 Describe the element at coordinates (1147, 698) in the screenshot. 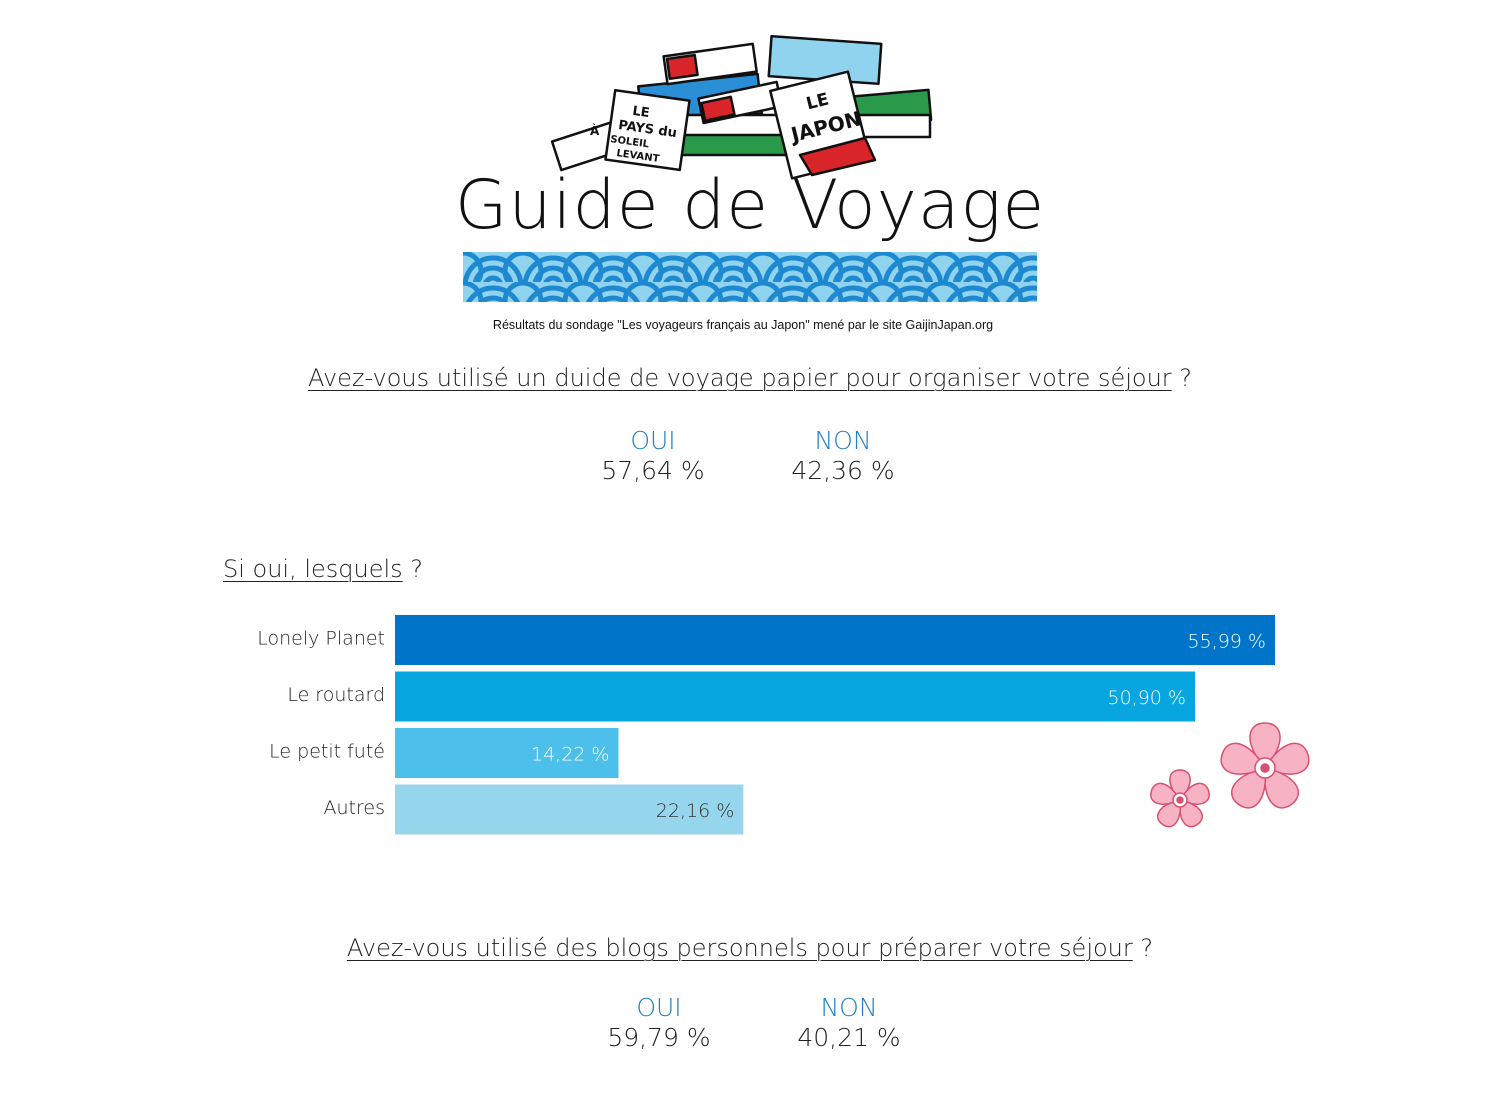

I see `data-label: 50,90 %` at that location.